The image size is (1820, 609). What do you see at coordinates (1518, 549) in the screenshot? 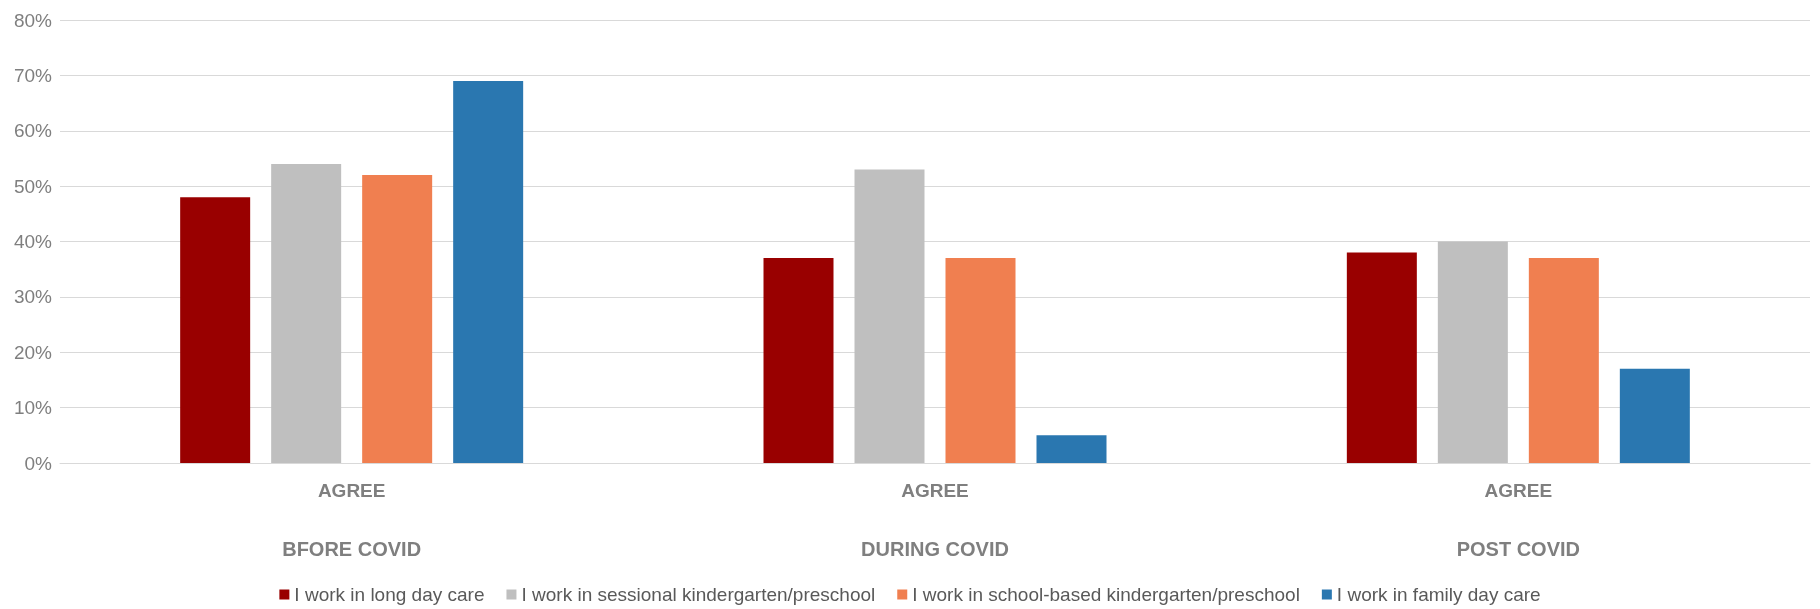
I see `text: POST COVID` at bounding box center [1518, 549].